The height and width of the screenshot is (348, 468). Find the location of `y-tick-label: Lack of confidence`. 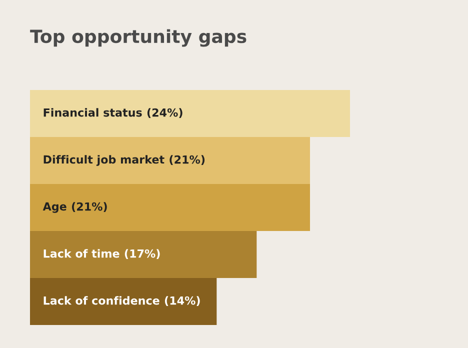

y-tick-label: Lack of confidence is located at coordinates (102, 300).